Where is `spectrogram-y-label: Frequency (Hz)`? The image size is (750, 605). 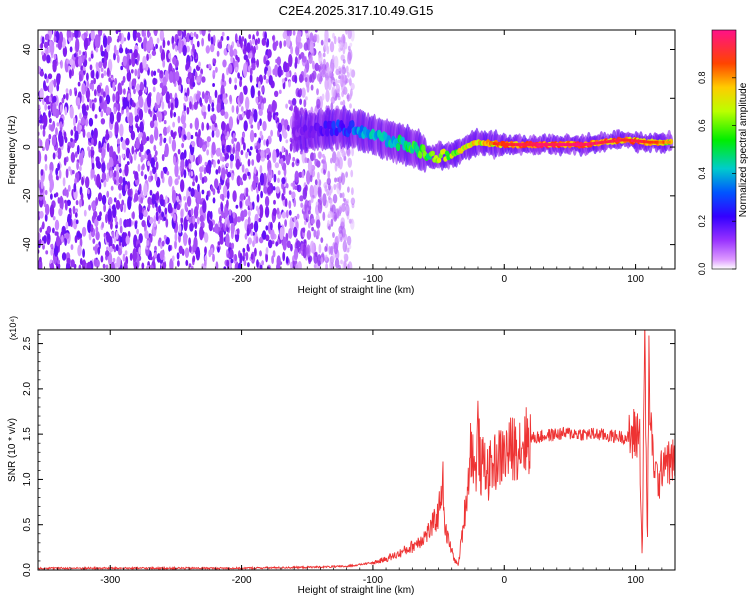
spectrogram-y-label: Frequency (Hz) is located at coordinates (12, 150).